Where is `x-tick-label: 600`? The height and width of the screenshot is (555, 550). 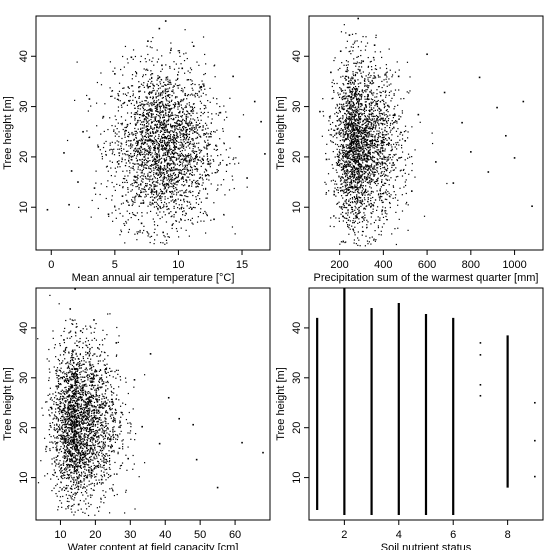 x-tick-label: 600 is located at coordinates (427, 265).